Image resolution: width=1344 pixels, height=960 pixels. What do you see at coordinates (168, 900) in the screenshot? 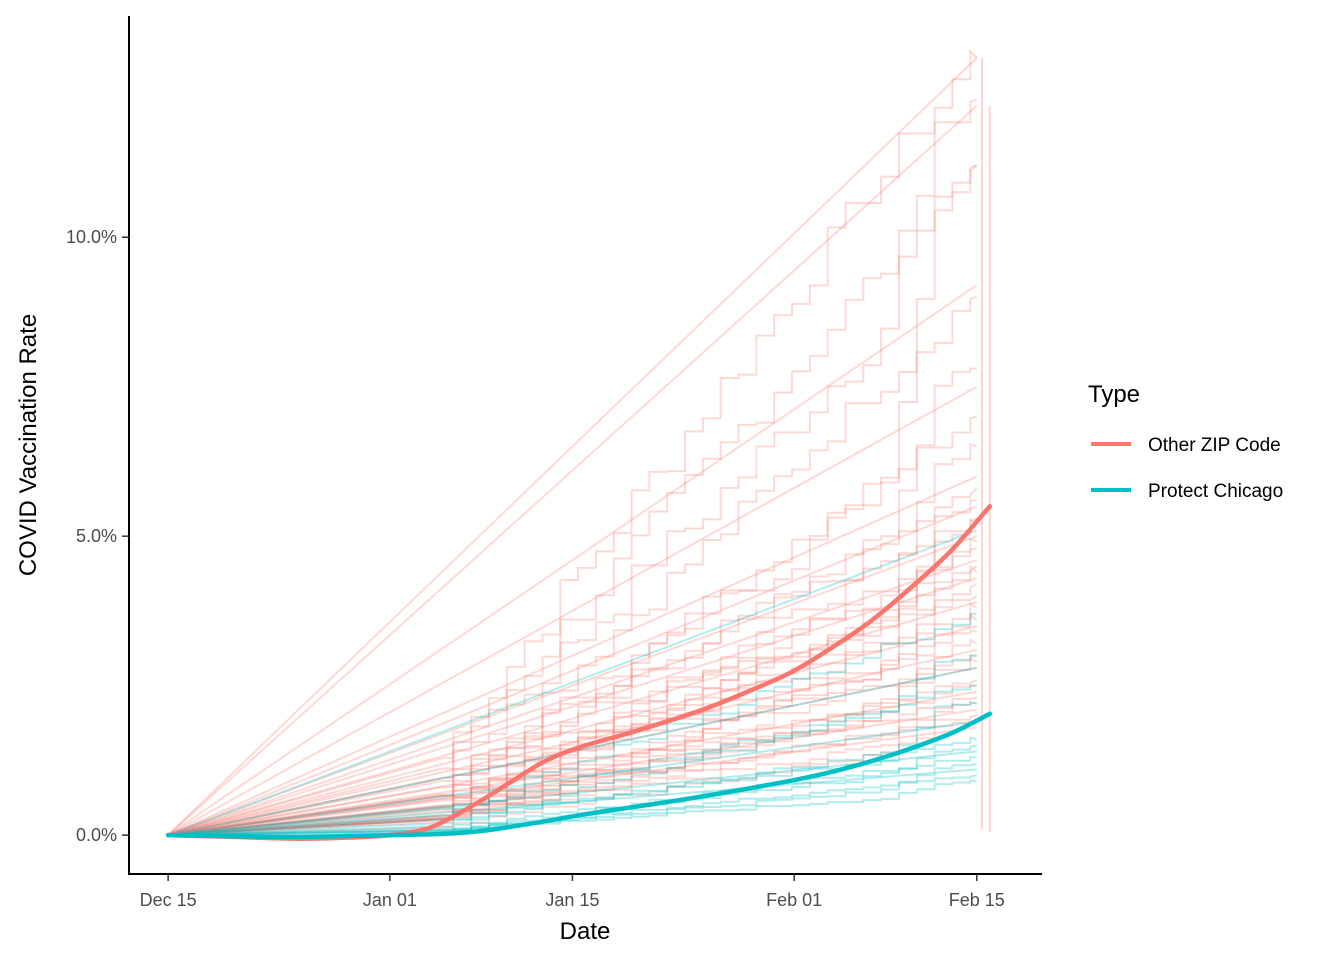
I see `x-tick-label: Dec 15` at bounding box center [168, 900].